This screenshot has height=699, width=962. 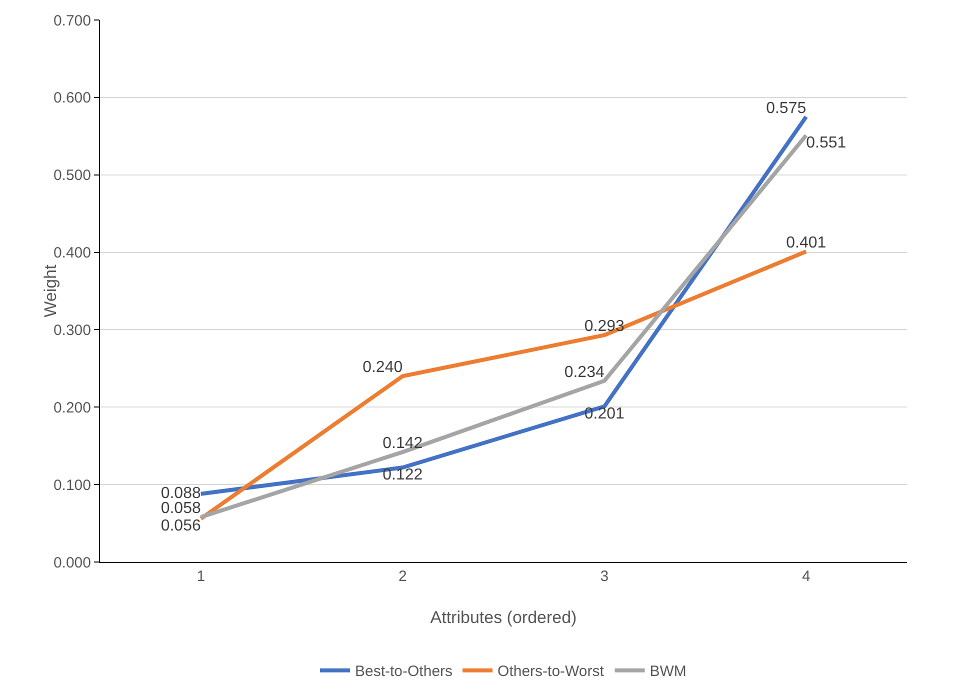 I want to click on y-tick-label: 0.100, so click(x=72, y=485).